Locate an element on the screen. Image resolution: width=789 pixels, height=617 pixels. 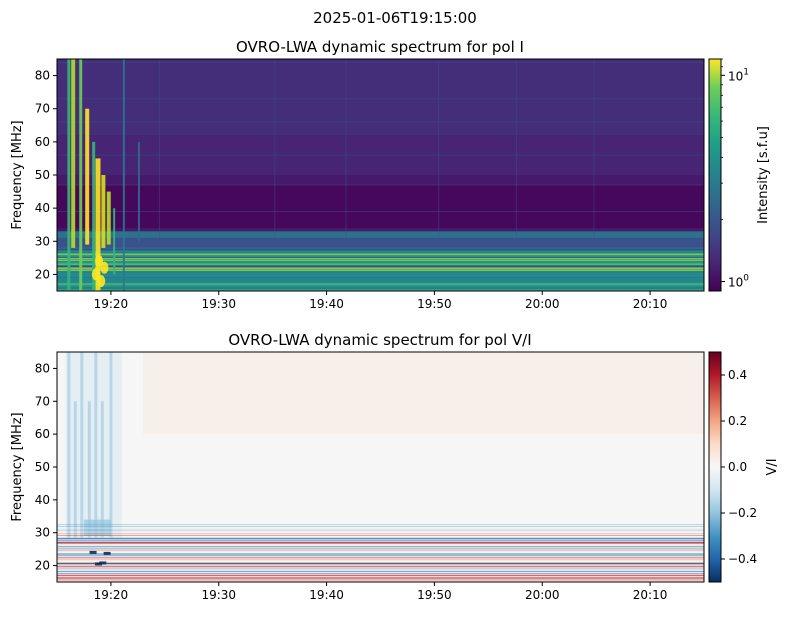
panel-1-title: OVRO-LWA dynamic spectrum for pol I is located at coordinates (380, 47).